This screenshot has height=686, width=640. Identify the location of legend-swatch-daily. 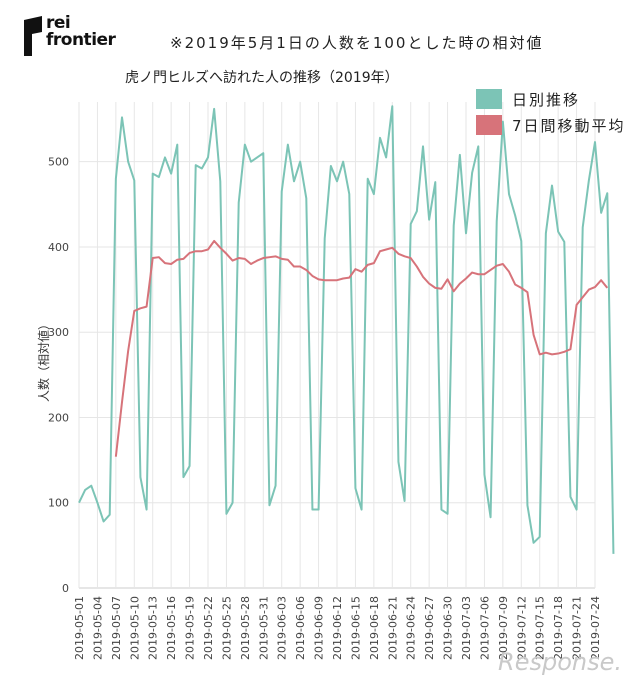
(489, 99).